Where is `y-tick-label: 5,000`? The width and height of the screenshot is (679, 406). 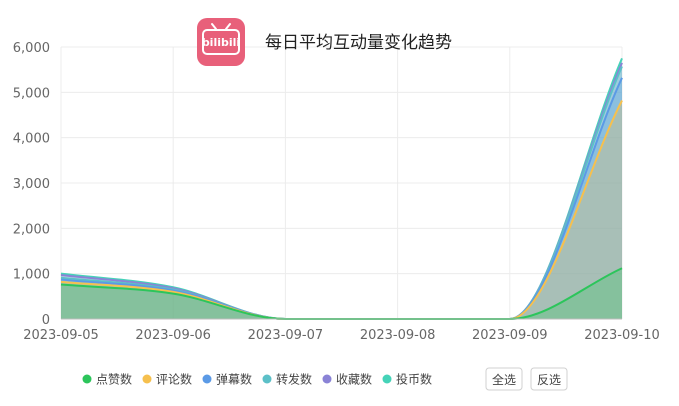
y-tick-label: 5,000 is located at coordinates (31, 93).